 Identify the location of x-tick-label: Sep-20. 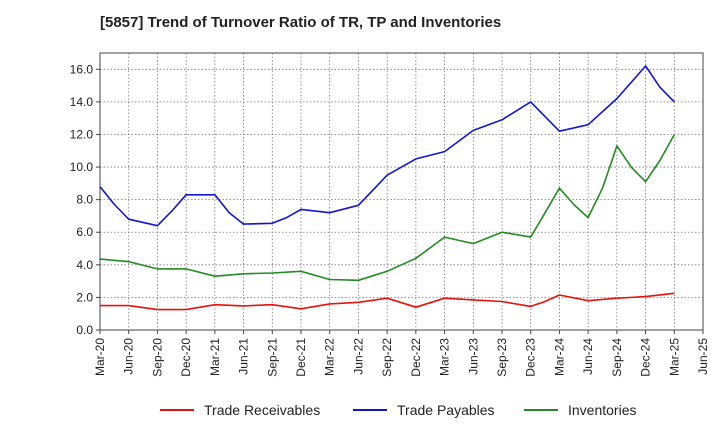
(157, 357).